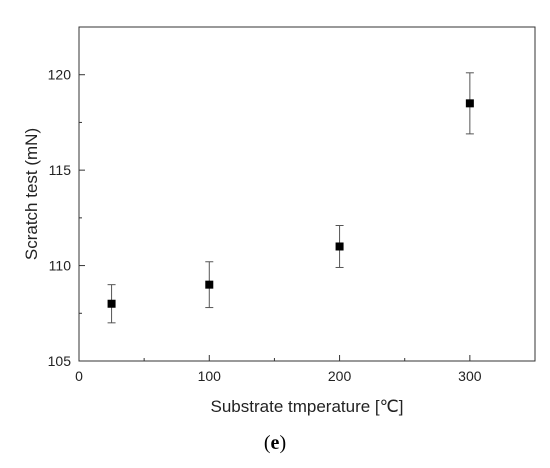 This screenshot has height=468, width=550. I want to click on panel-label: (e), so click(275, 443).